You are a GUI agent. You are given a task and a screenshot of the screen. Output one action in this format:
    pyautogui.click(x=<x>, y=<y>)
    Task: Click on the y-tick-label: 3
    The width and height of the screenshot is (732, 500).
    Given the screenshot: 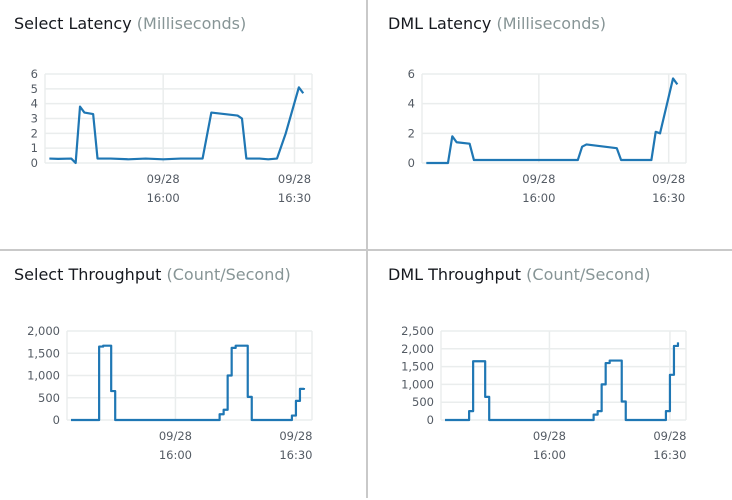 What is the action you would take?
    pyautogui.click(x=34, y=119)
    